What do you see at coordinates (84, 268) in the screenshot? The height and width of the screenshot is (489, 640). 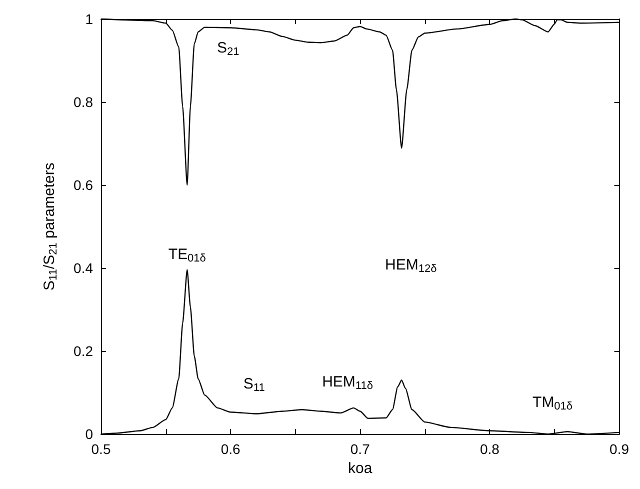 I see `y-tick-label: 0.4` at bounding box center [84, 268].